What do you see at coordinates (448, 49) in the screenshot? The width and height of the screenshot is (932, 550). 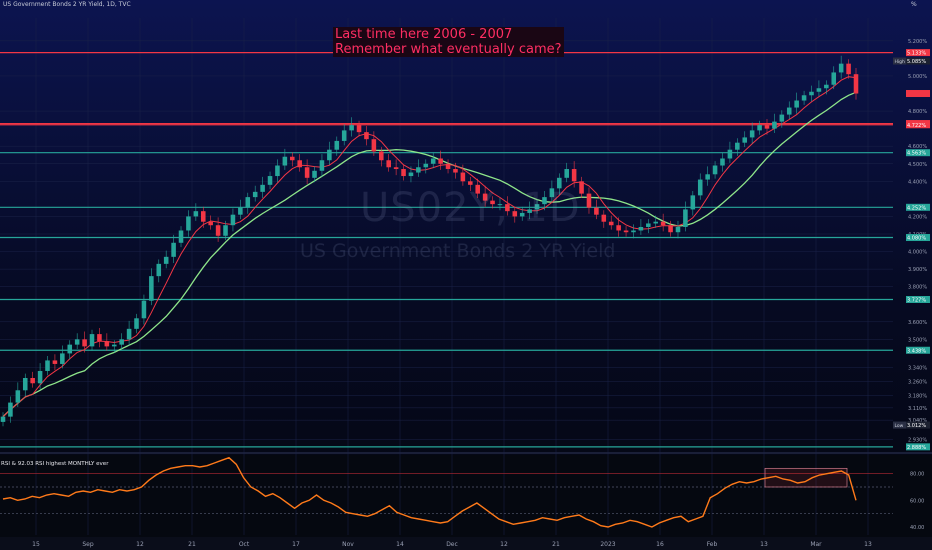 I see `annotation-line-2: Remember what eventually came?` at bounding box center [448, 49].